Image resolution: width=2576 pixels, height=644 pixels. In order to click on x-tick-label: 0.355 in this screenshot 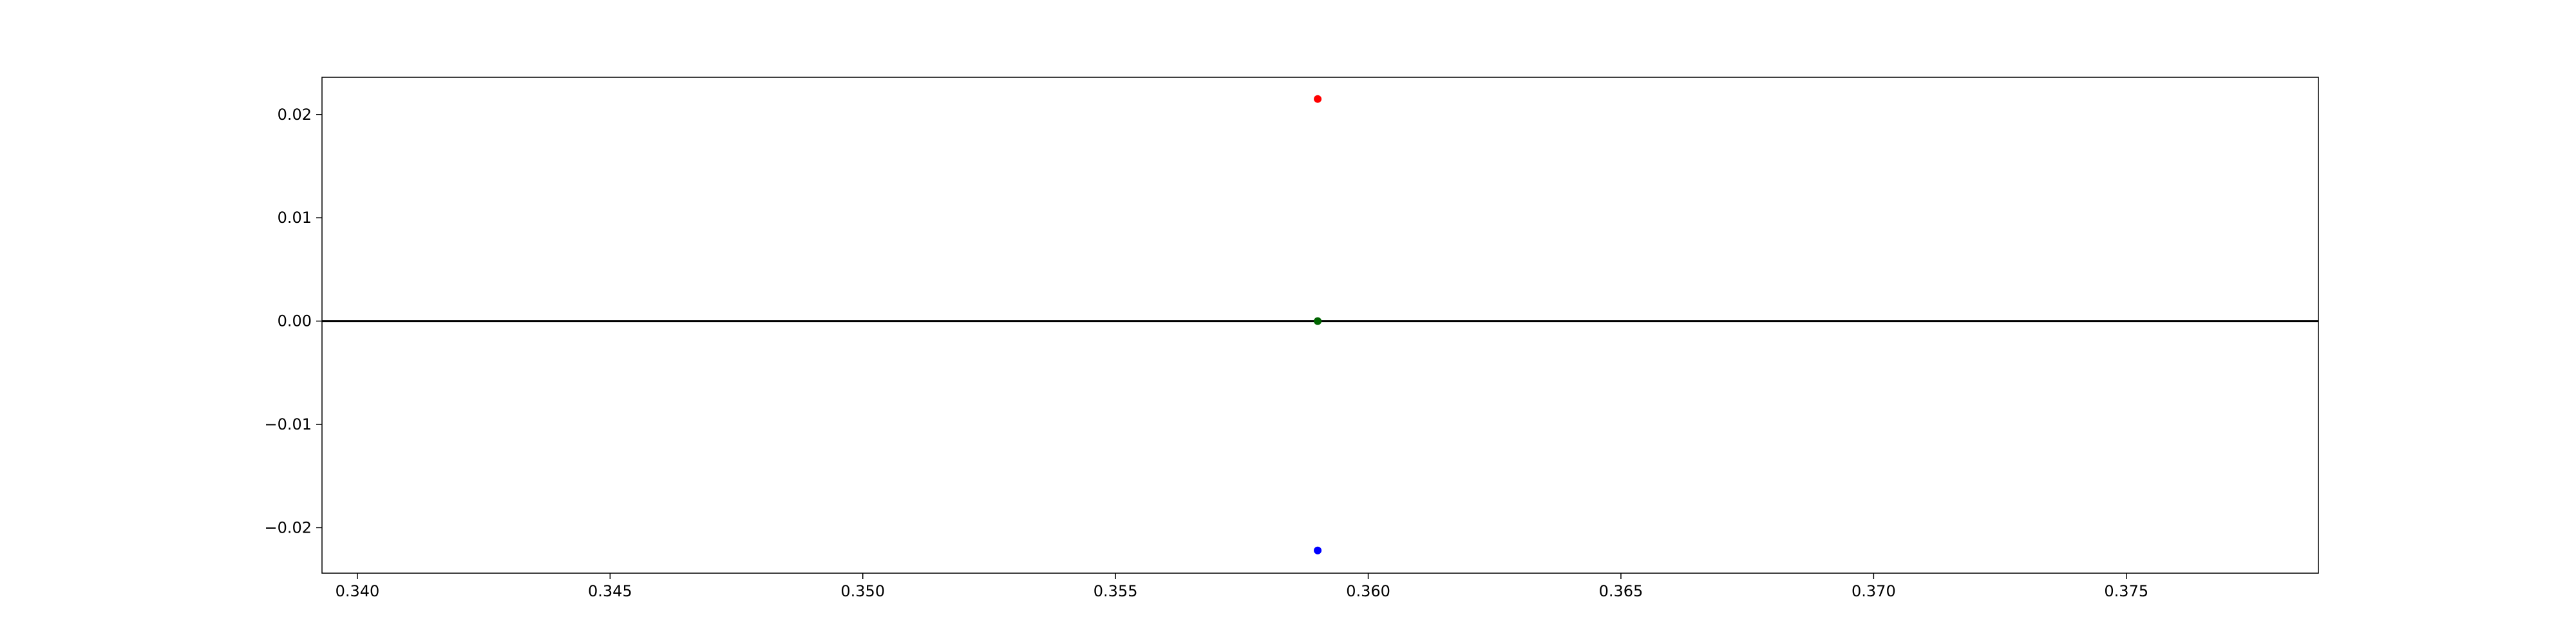, I will do `click(1116, 591)`.